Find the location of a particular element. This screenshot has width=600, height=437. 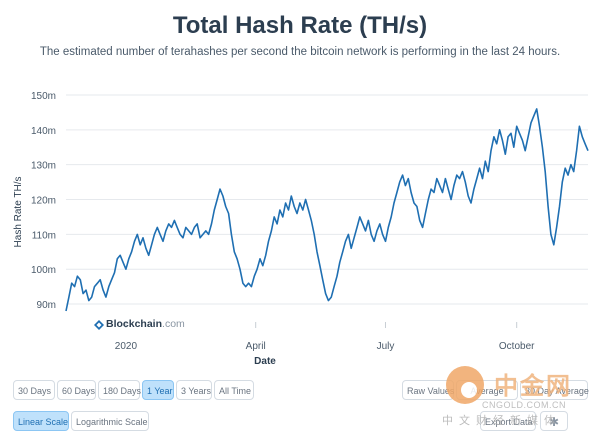

range-button-60-days: 60 Days is located at coordinates (76, 390).